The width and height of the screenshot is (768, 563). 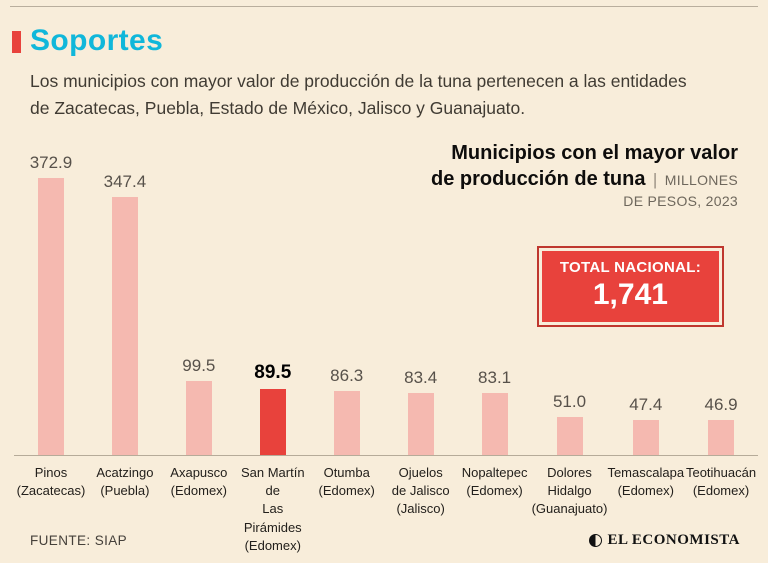 What do you see at coordinates (630, 267) in the screenshot?
I see `total-national-label: TOTAL NACIONAL:` at bounding box center [630, 267].